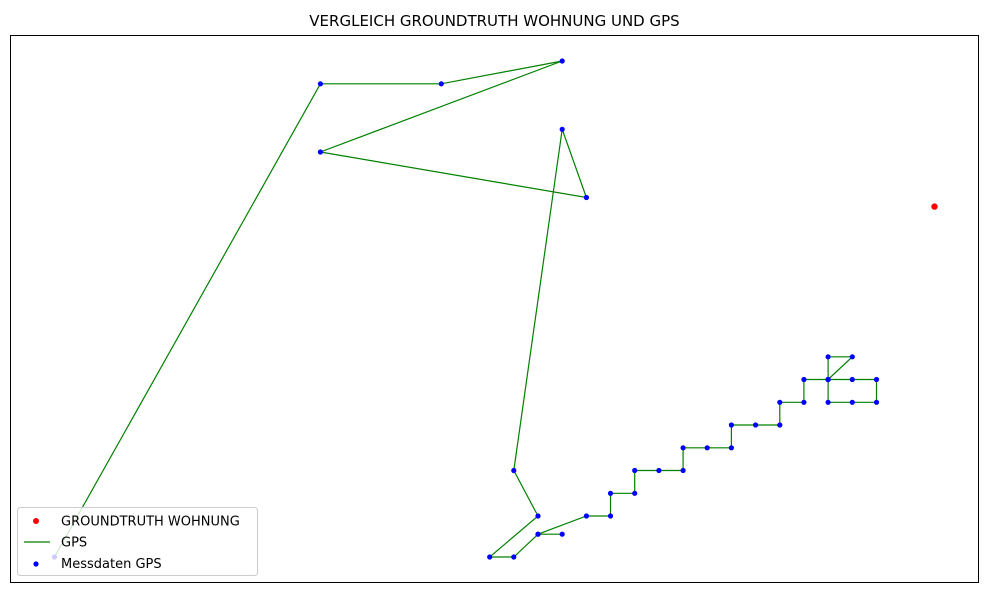  I want to click on legend: GROUNDTRUTH WOHNUNG GPS Messdaten GPS, so click(137, 541).